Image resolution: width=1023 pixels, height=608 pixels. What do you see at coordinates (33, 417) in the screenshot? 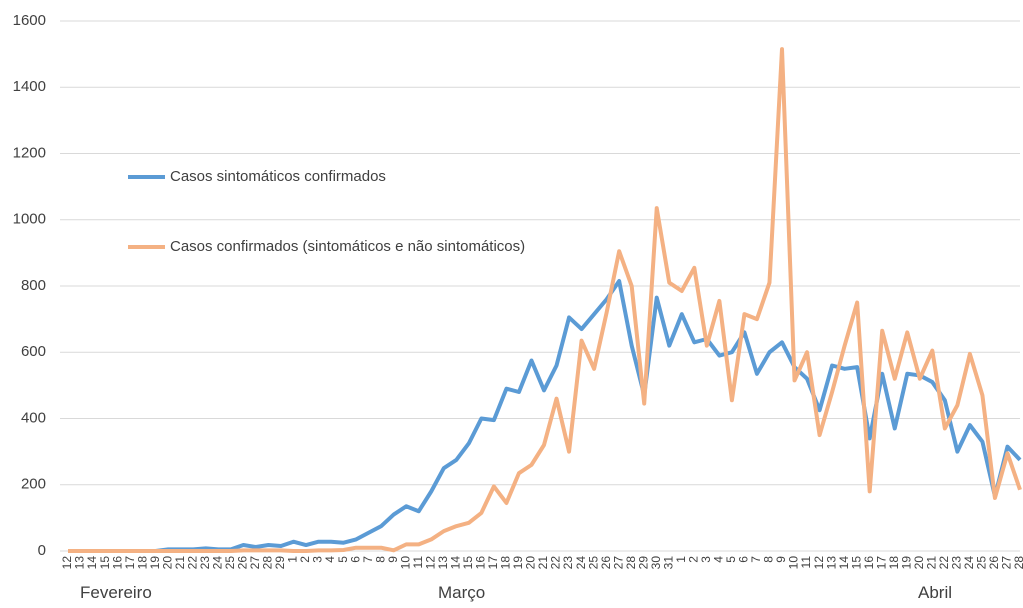
I see `y-tick-label: 400` at bounding box center [33, 417].